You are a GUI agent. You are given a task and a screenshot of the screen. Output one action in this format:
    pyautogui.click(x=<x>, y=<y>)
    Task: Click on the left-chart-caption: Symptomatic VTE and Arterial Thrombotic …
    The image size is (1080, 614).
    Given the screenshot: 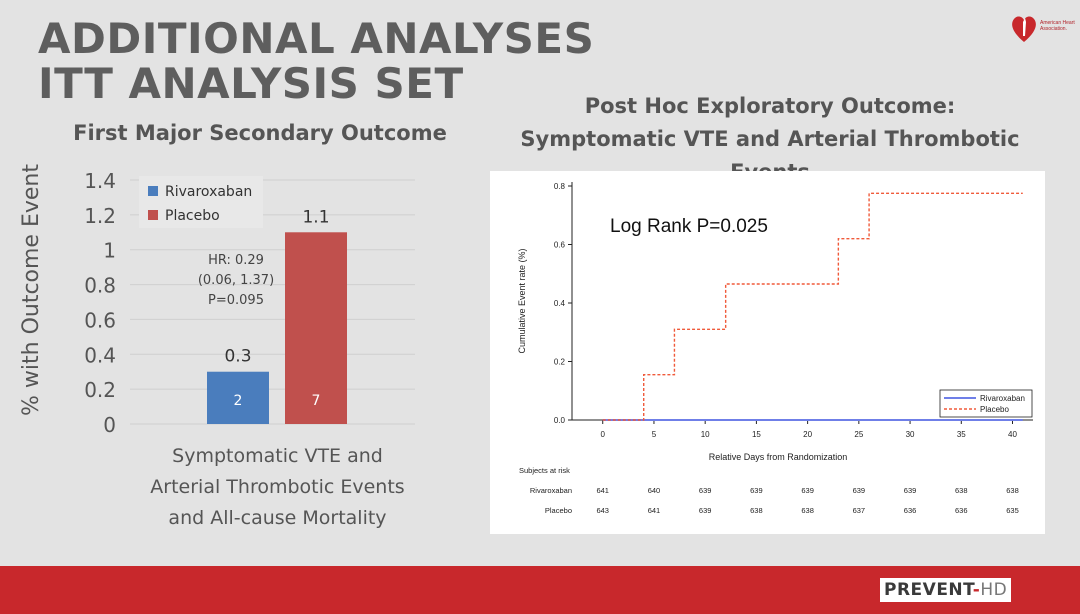 What is the action you would take?
    pyautogui.click(x=277, y=487)
    